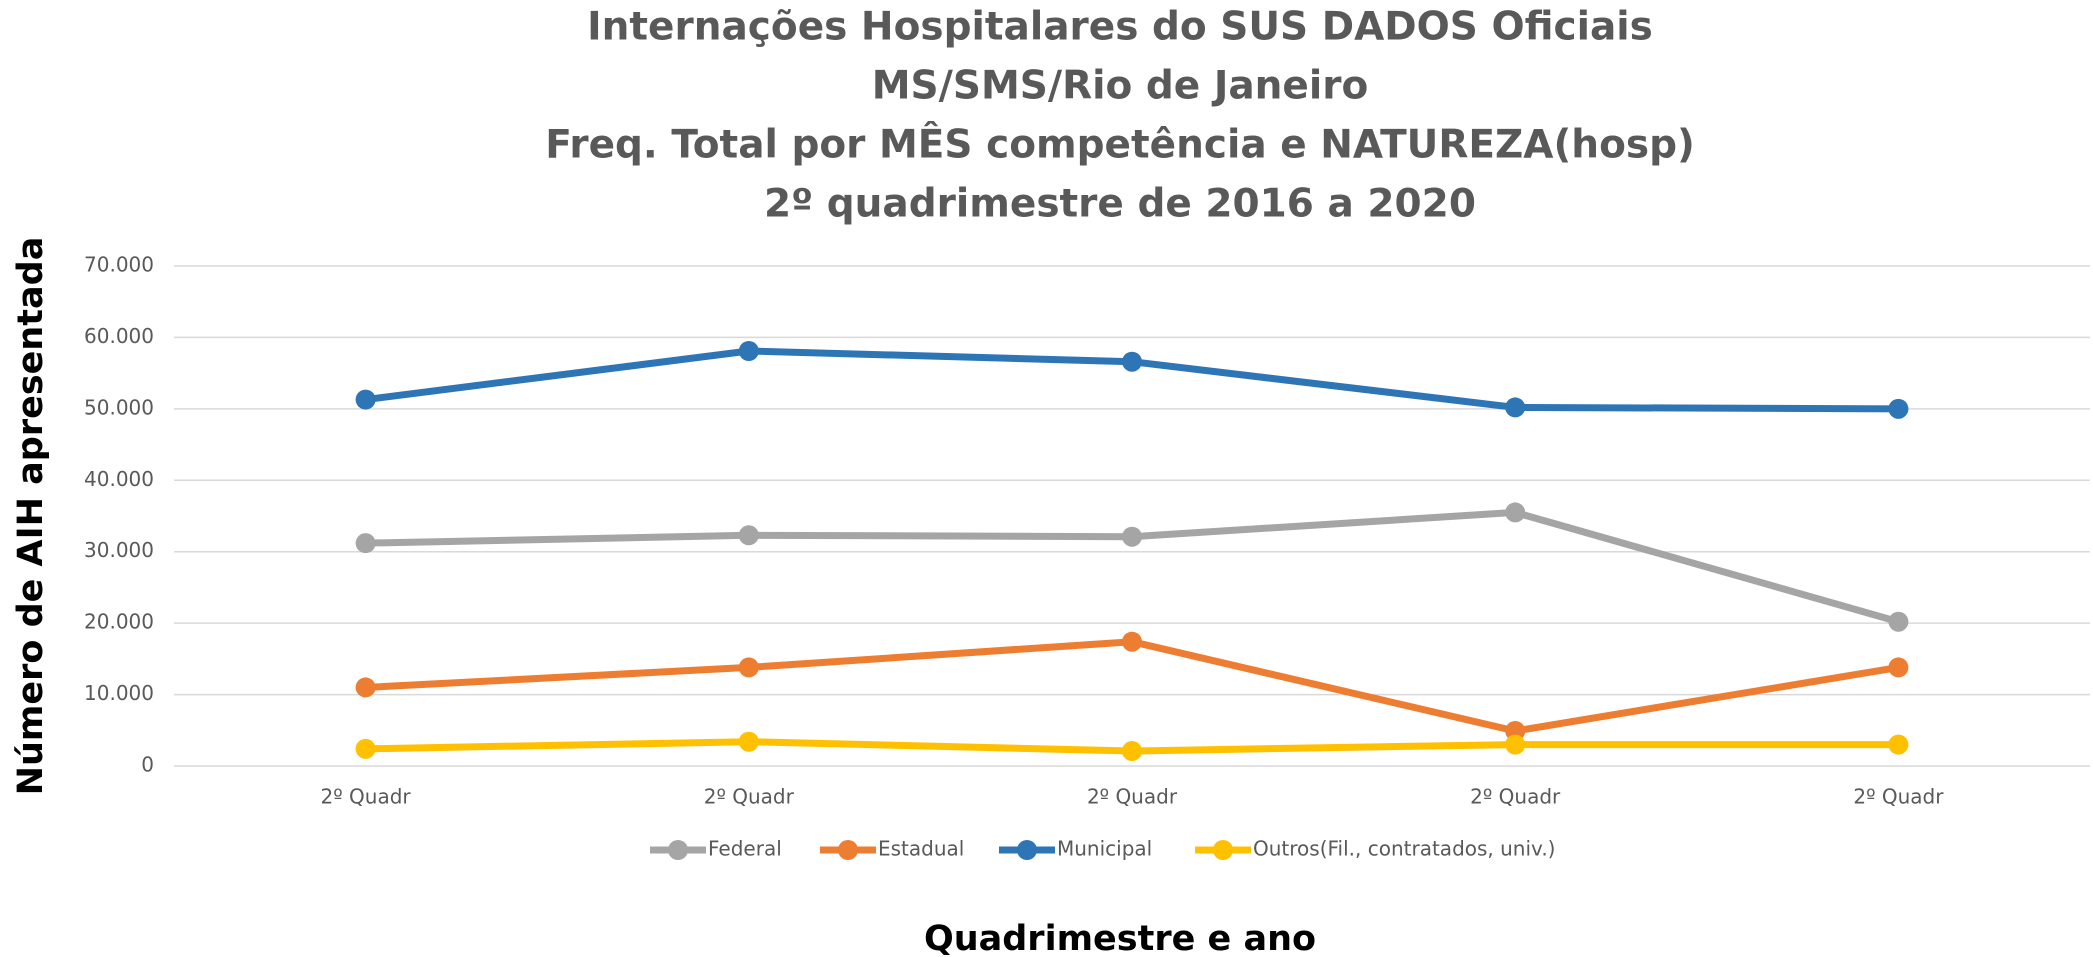 This screenshot has width=2093, height=957. What do you see at coordinates (119, 550) in the screenshot?
I see `y-tick-label: 30.000` at bounding box center [119, 550].